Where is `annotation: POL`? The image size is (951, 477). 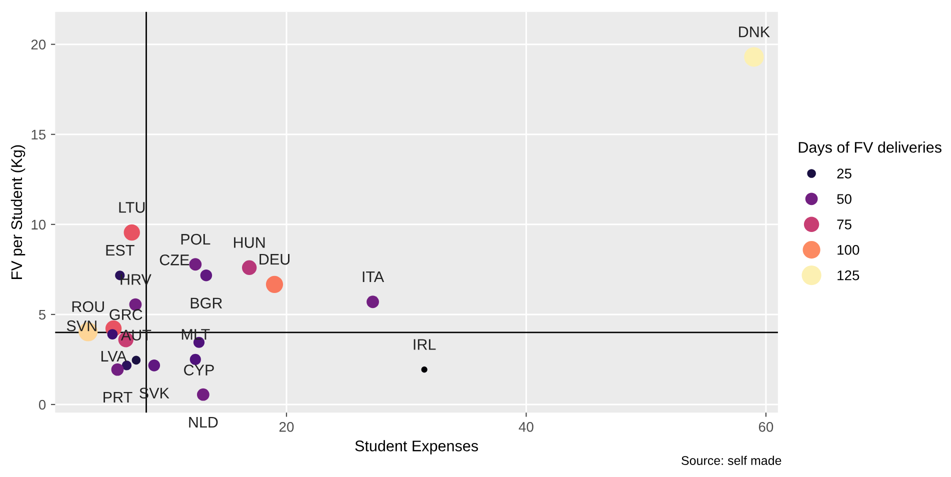
annotation: POL is located at coordinates (195, 239).